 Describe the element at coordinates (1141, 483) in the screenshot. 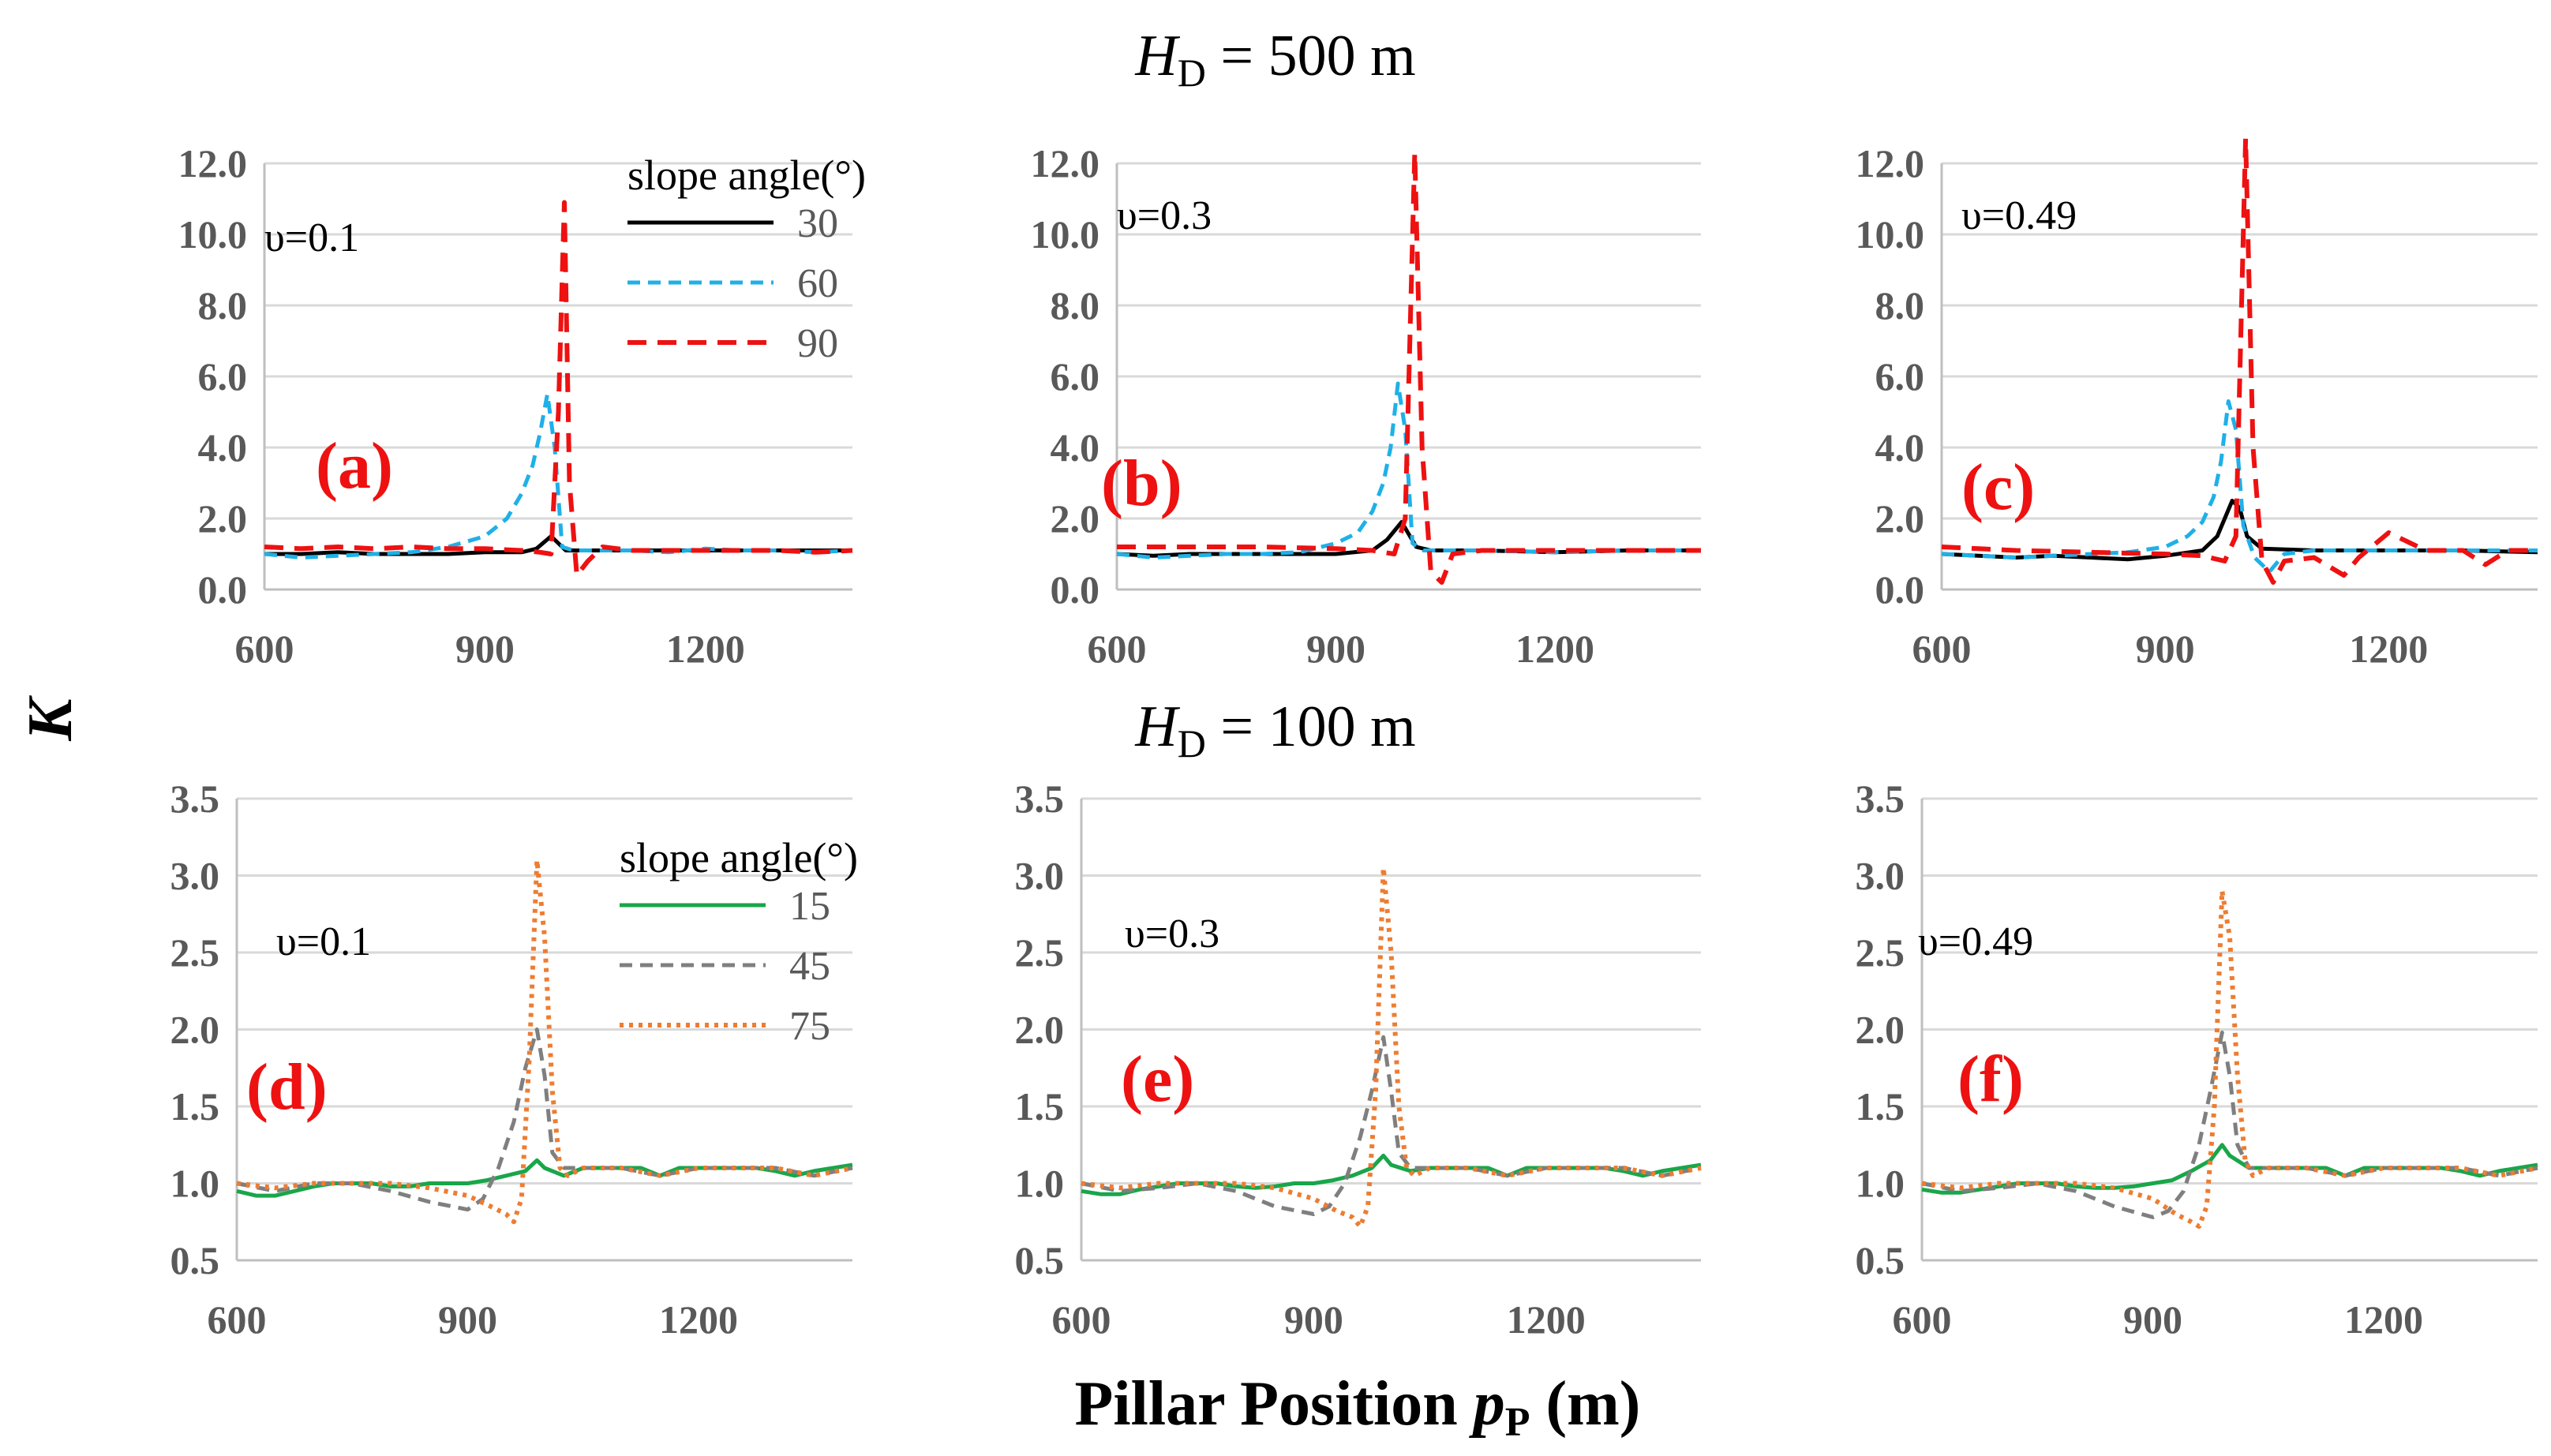

I see `panel-label: (b)` at that location.